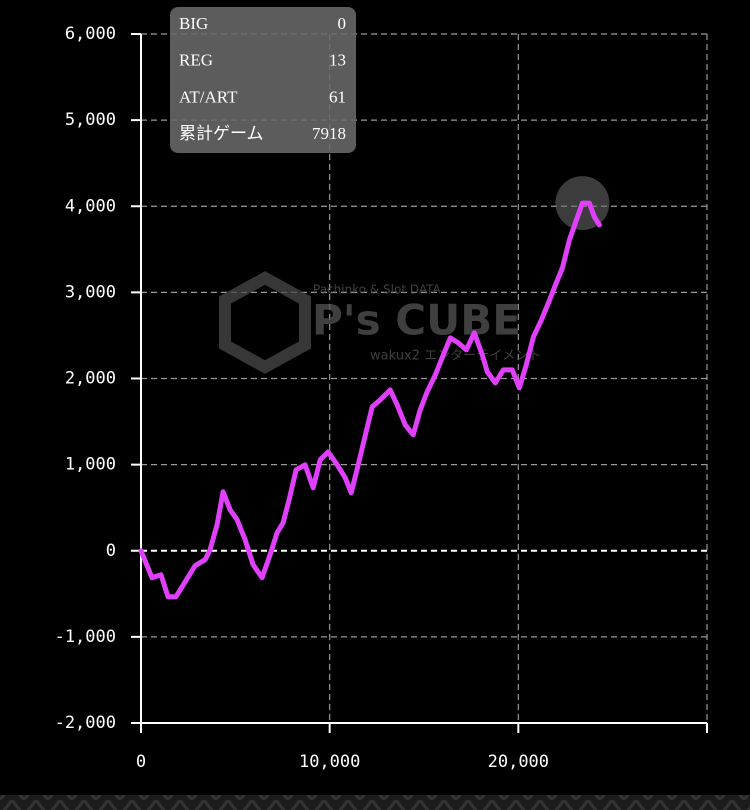 This screenshot has height=810, width=750. Describe the element at coordinates (85, 637) in the screenshot. I see `y-tick-label: -1,000` at that location.